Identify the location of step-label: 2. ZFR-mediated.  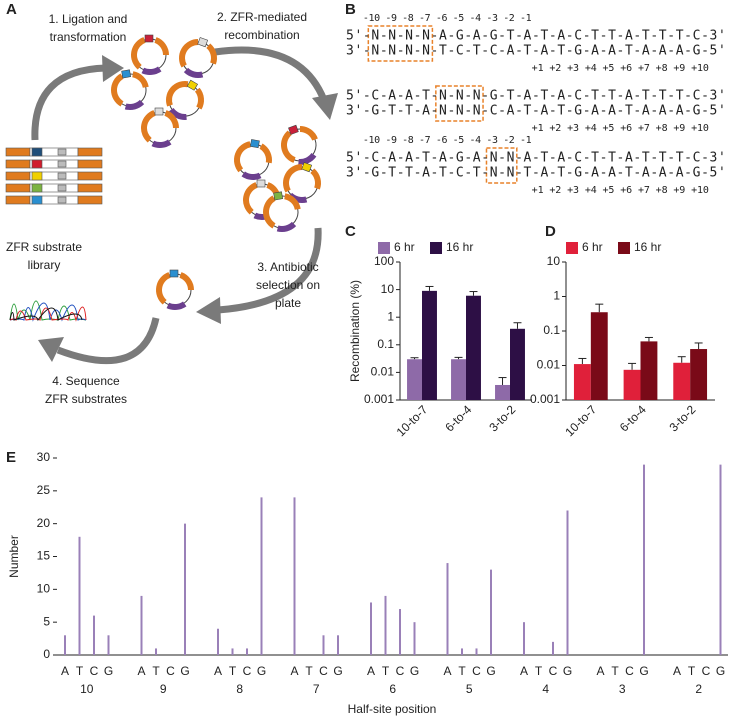
(262, 17).